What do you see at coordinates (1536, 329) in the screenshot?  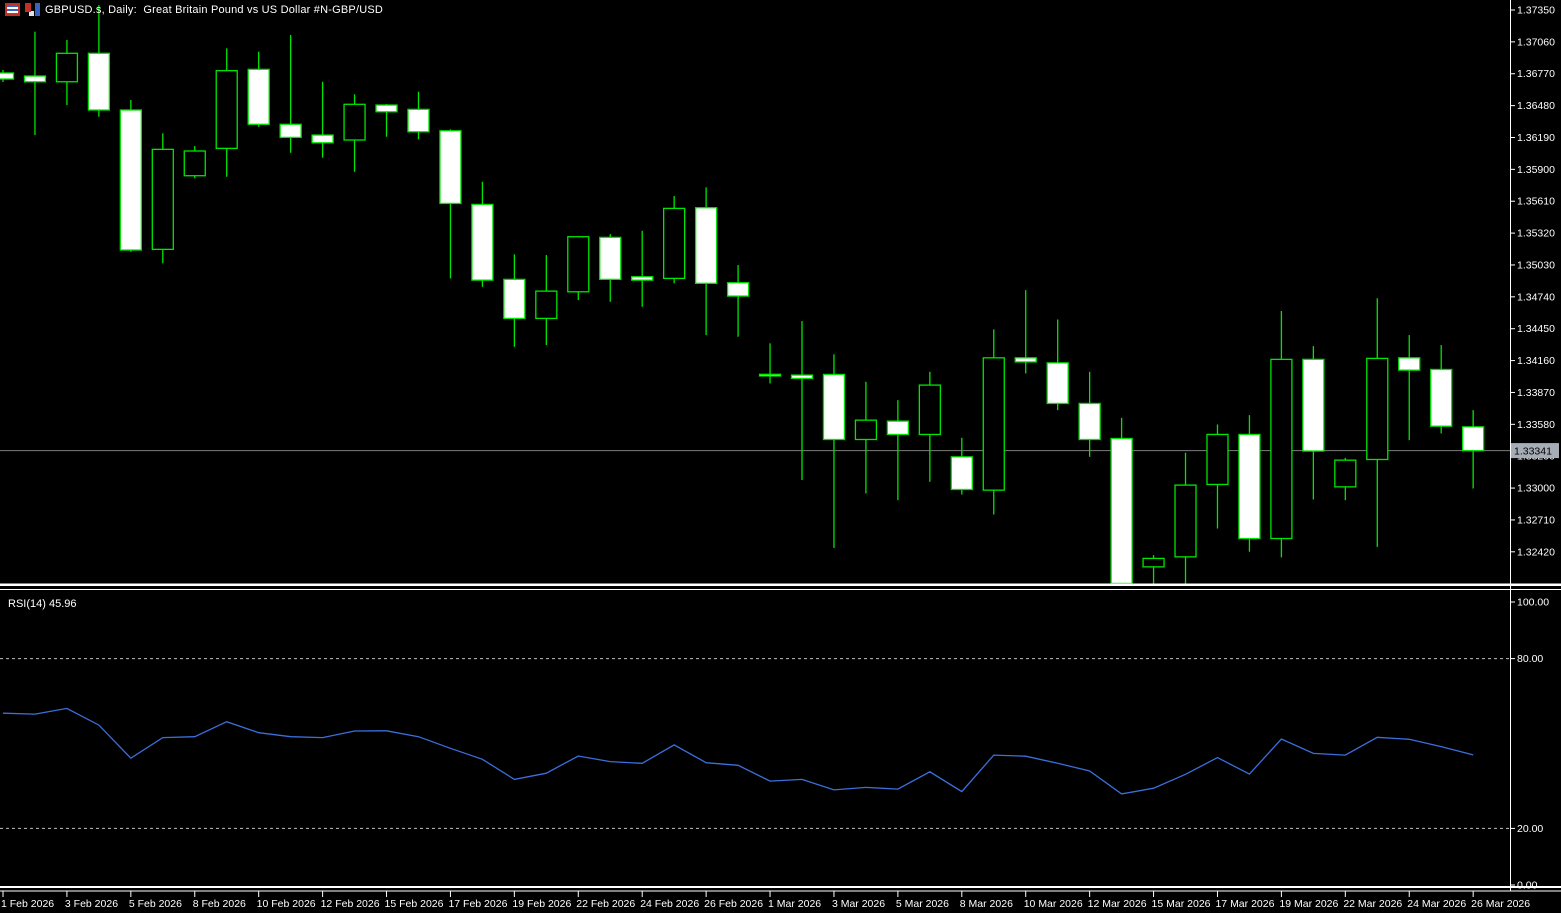 I see `price-axis-label: 1.34450` at bounding box center [1536, 329].